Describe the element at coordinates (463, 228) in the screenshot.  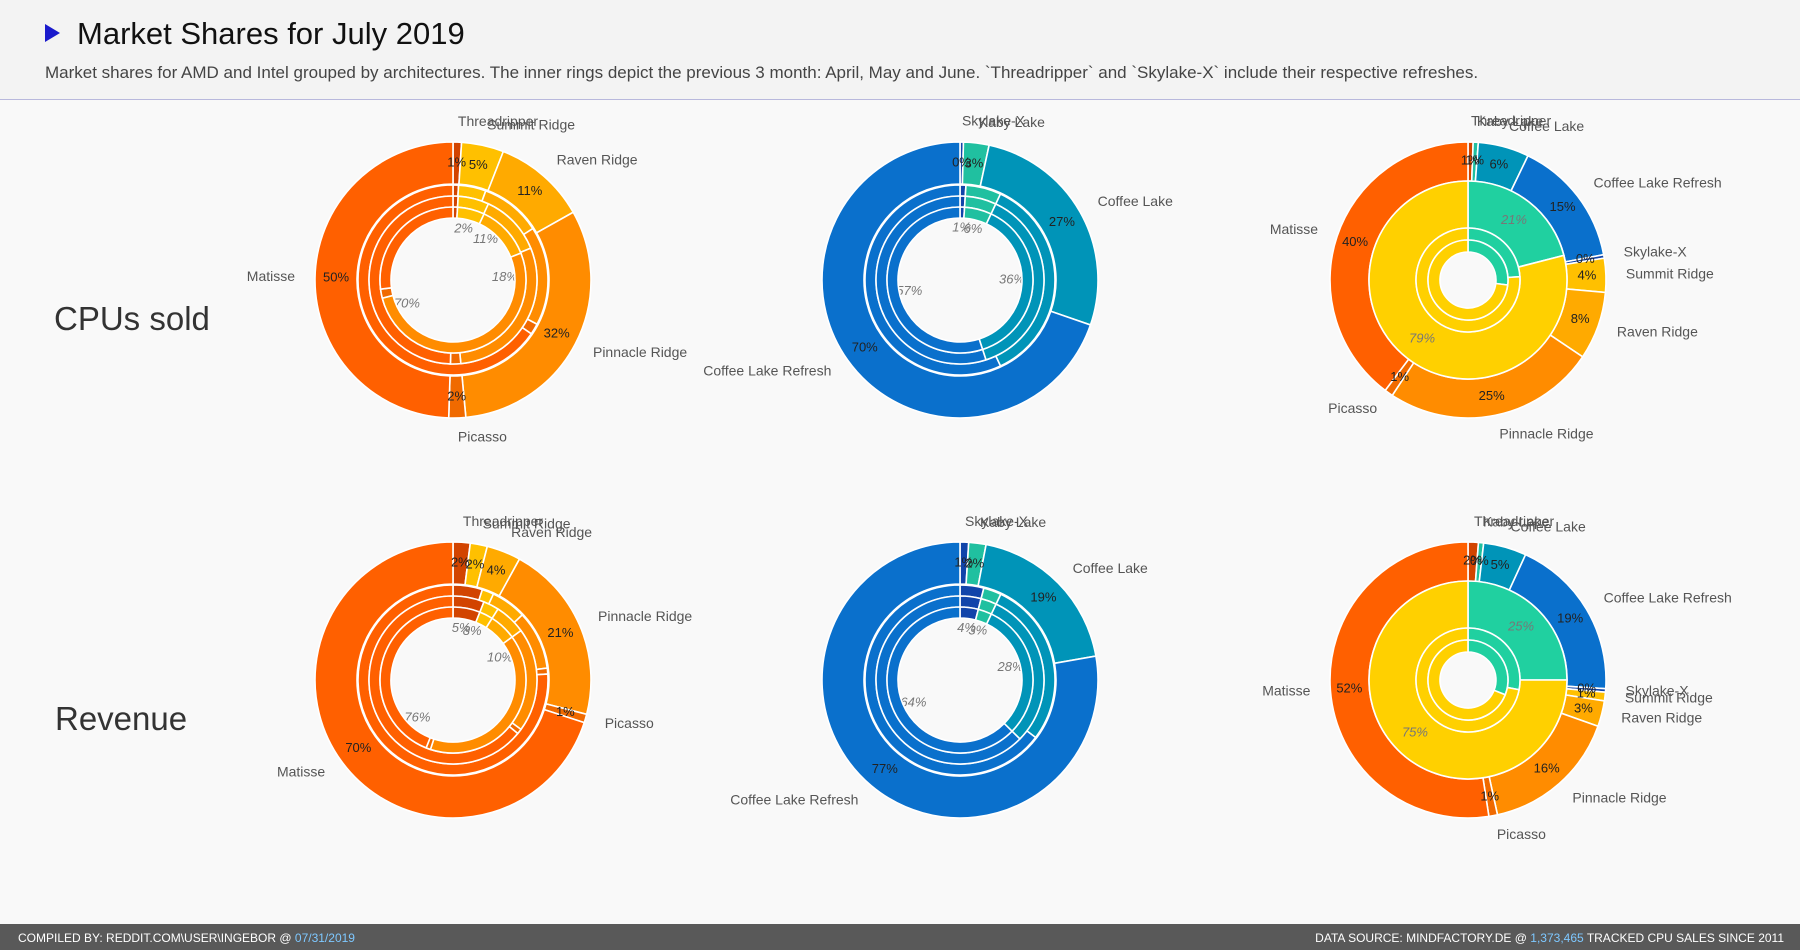
I see `inner-pct-label-summit-ridge: 2%` at that location.